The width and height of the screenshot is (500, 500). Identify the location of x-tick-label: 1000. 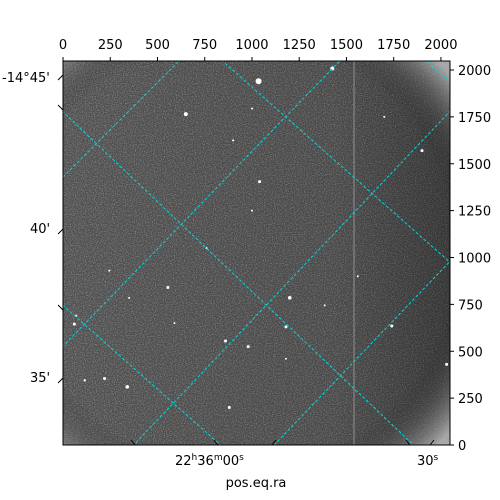
(251, 45).